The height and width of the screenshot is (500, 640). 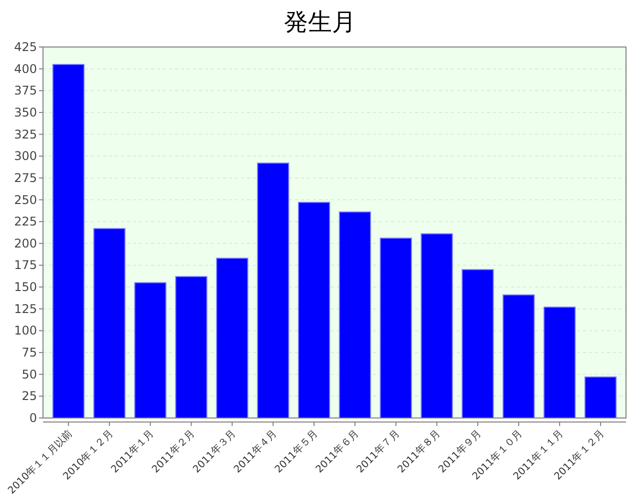 I want to click on y-tick-label: 425, so click(x=25, y=47).